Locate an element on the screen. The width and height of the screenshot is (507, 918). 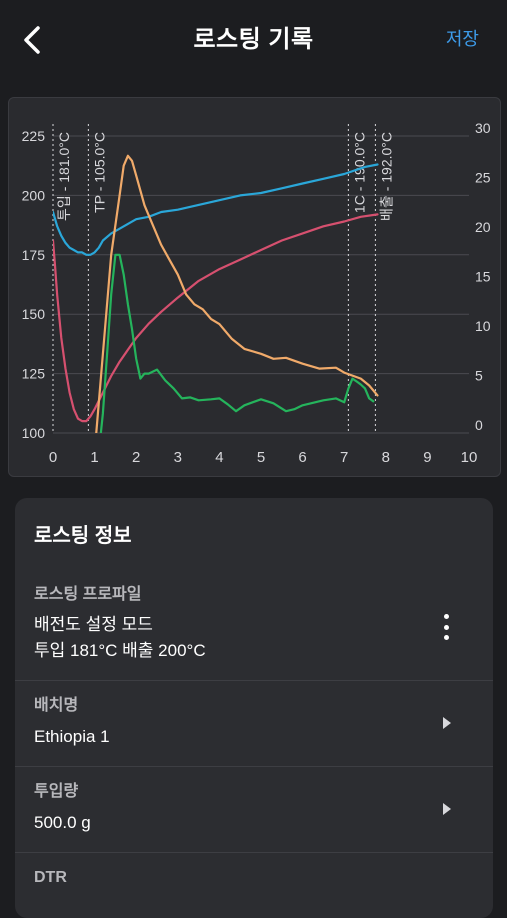
back-button is located at coordinates (32, 40).